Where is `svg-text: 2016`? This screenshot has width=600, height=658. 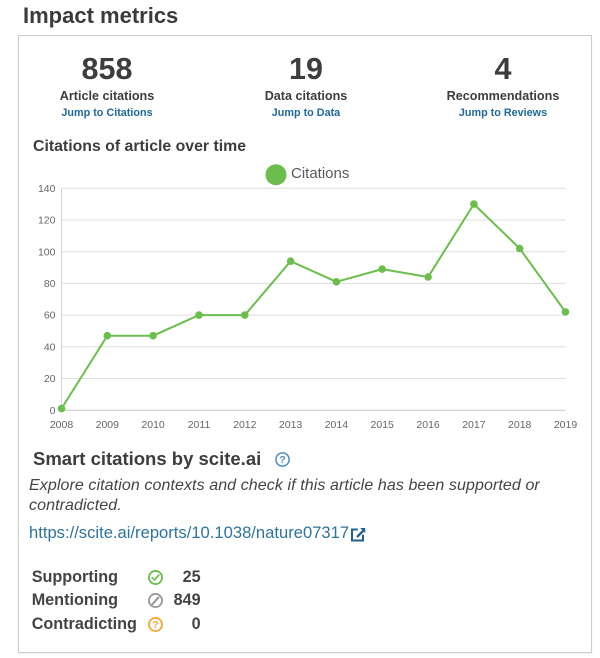
svg-text: 2016 is located at coordinates (428, 425).